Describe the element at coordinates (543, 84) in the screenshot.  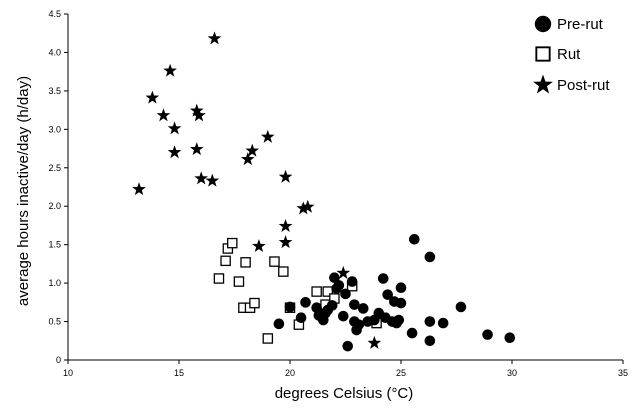
I see `legend-post-rut-marker` at that location.